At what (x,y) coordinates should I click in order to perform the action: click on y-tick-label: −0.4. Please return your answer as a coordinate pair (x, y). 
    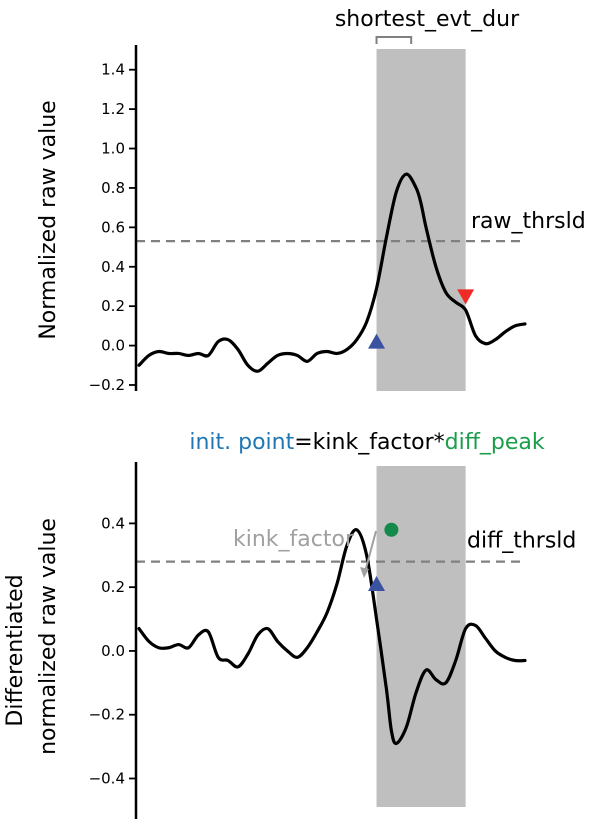
    Looking at the image, I should click on (107, 778).